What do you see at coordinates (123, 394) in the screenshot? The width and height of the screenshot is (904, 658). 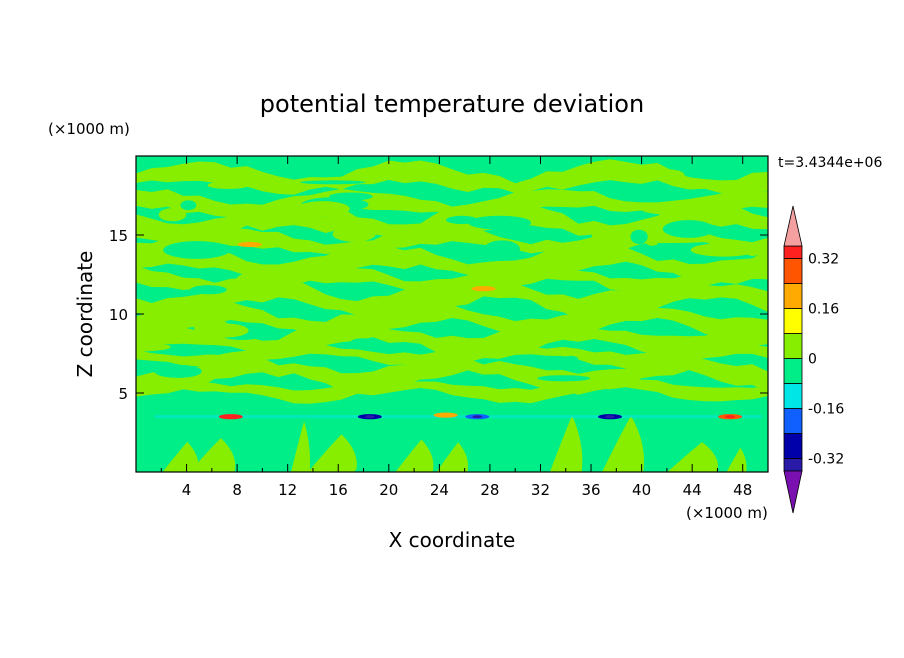 I see `y-tick-label: 5` at bounding box center [123, 394].